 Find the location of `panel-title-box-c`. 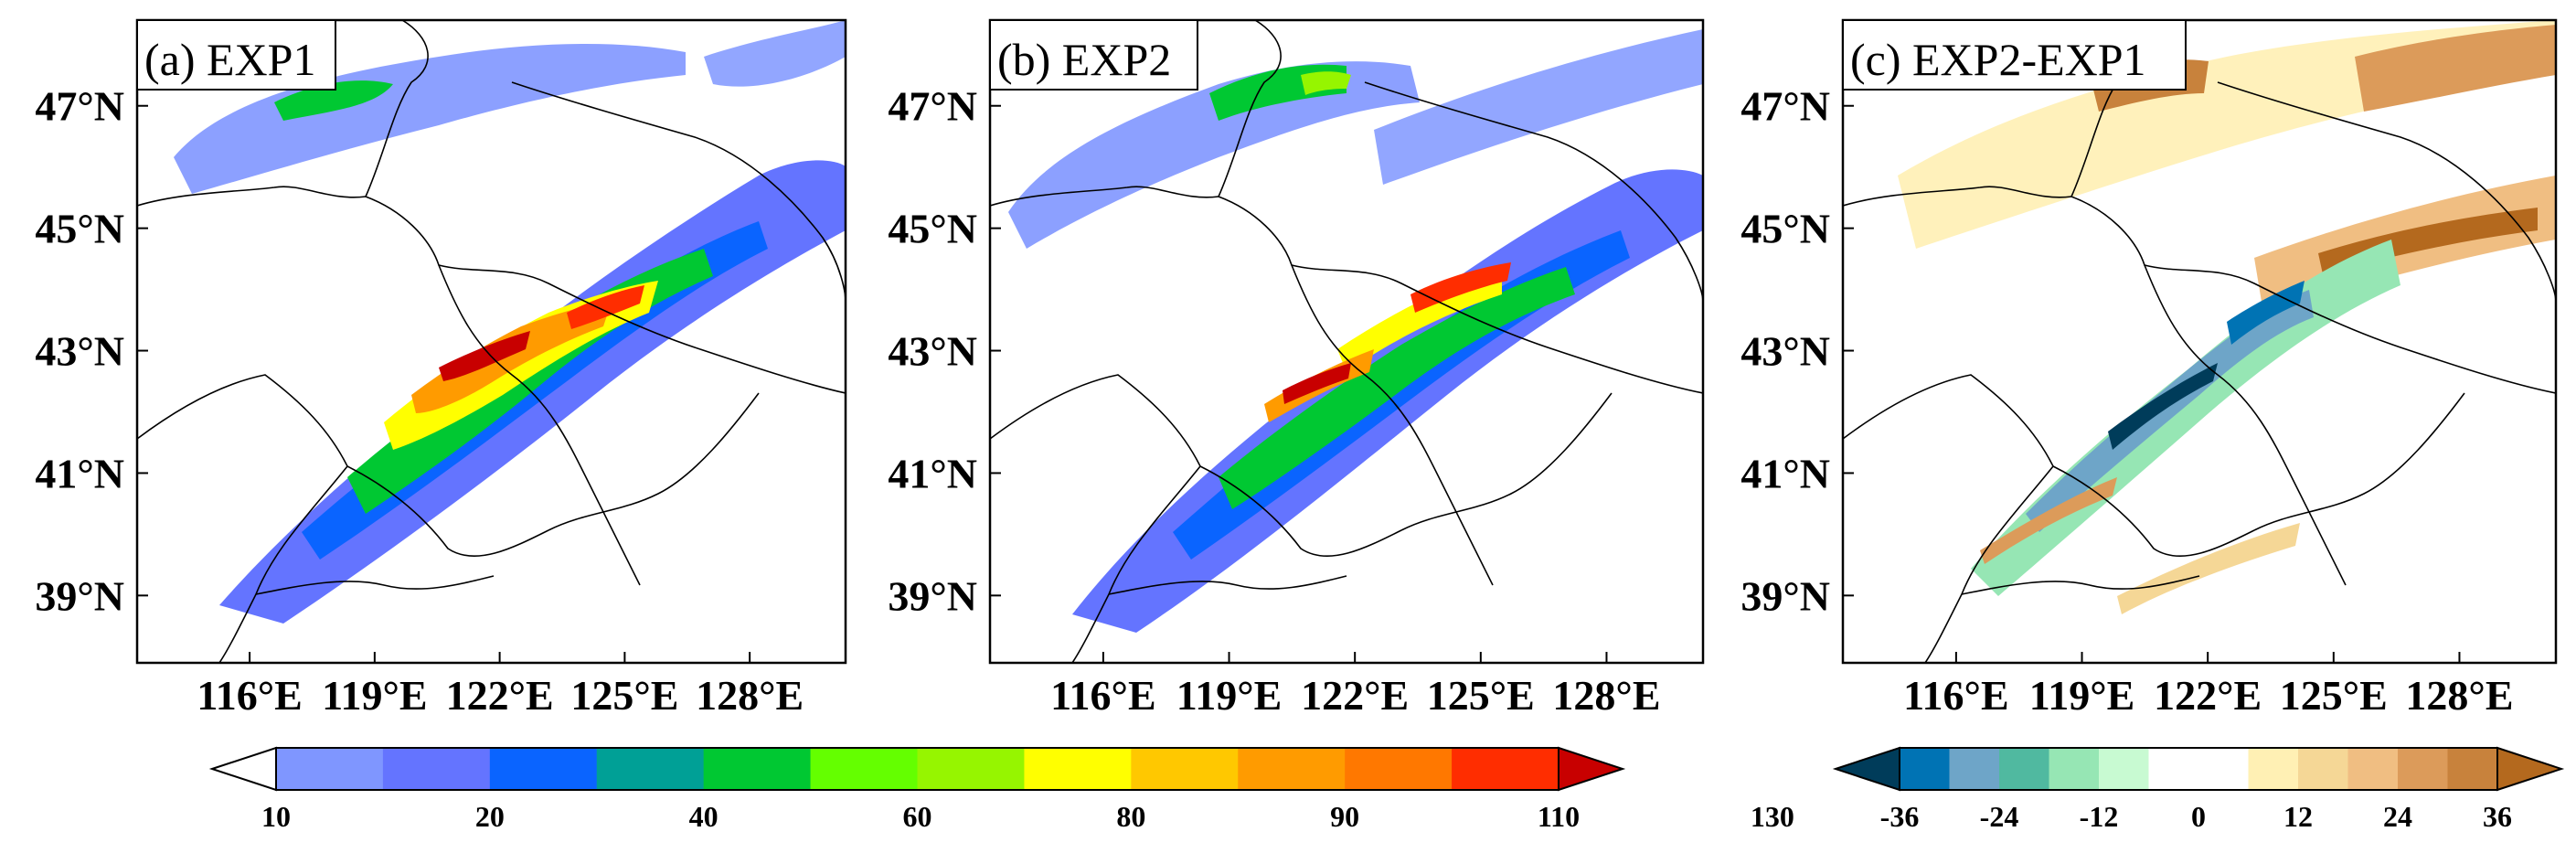

panel-title-box-c is located at coordinates (2014, 55).